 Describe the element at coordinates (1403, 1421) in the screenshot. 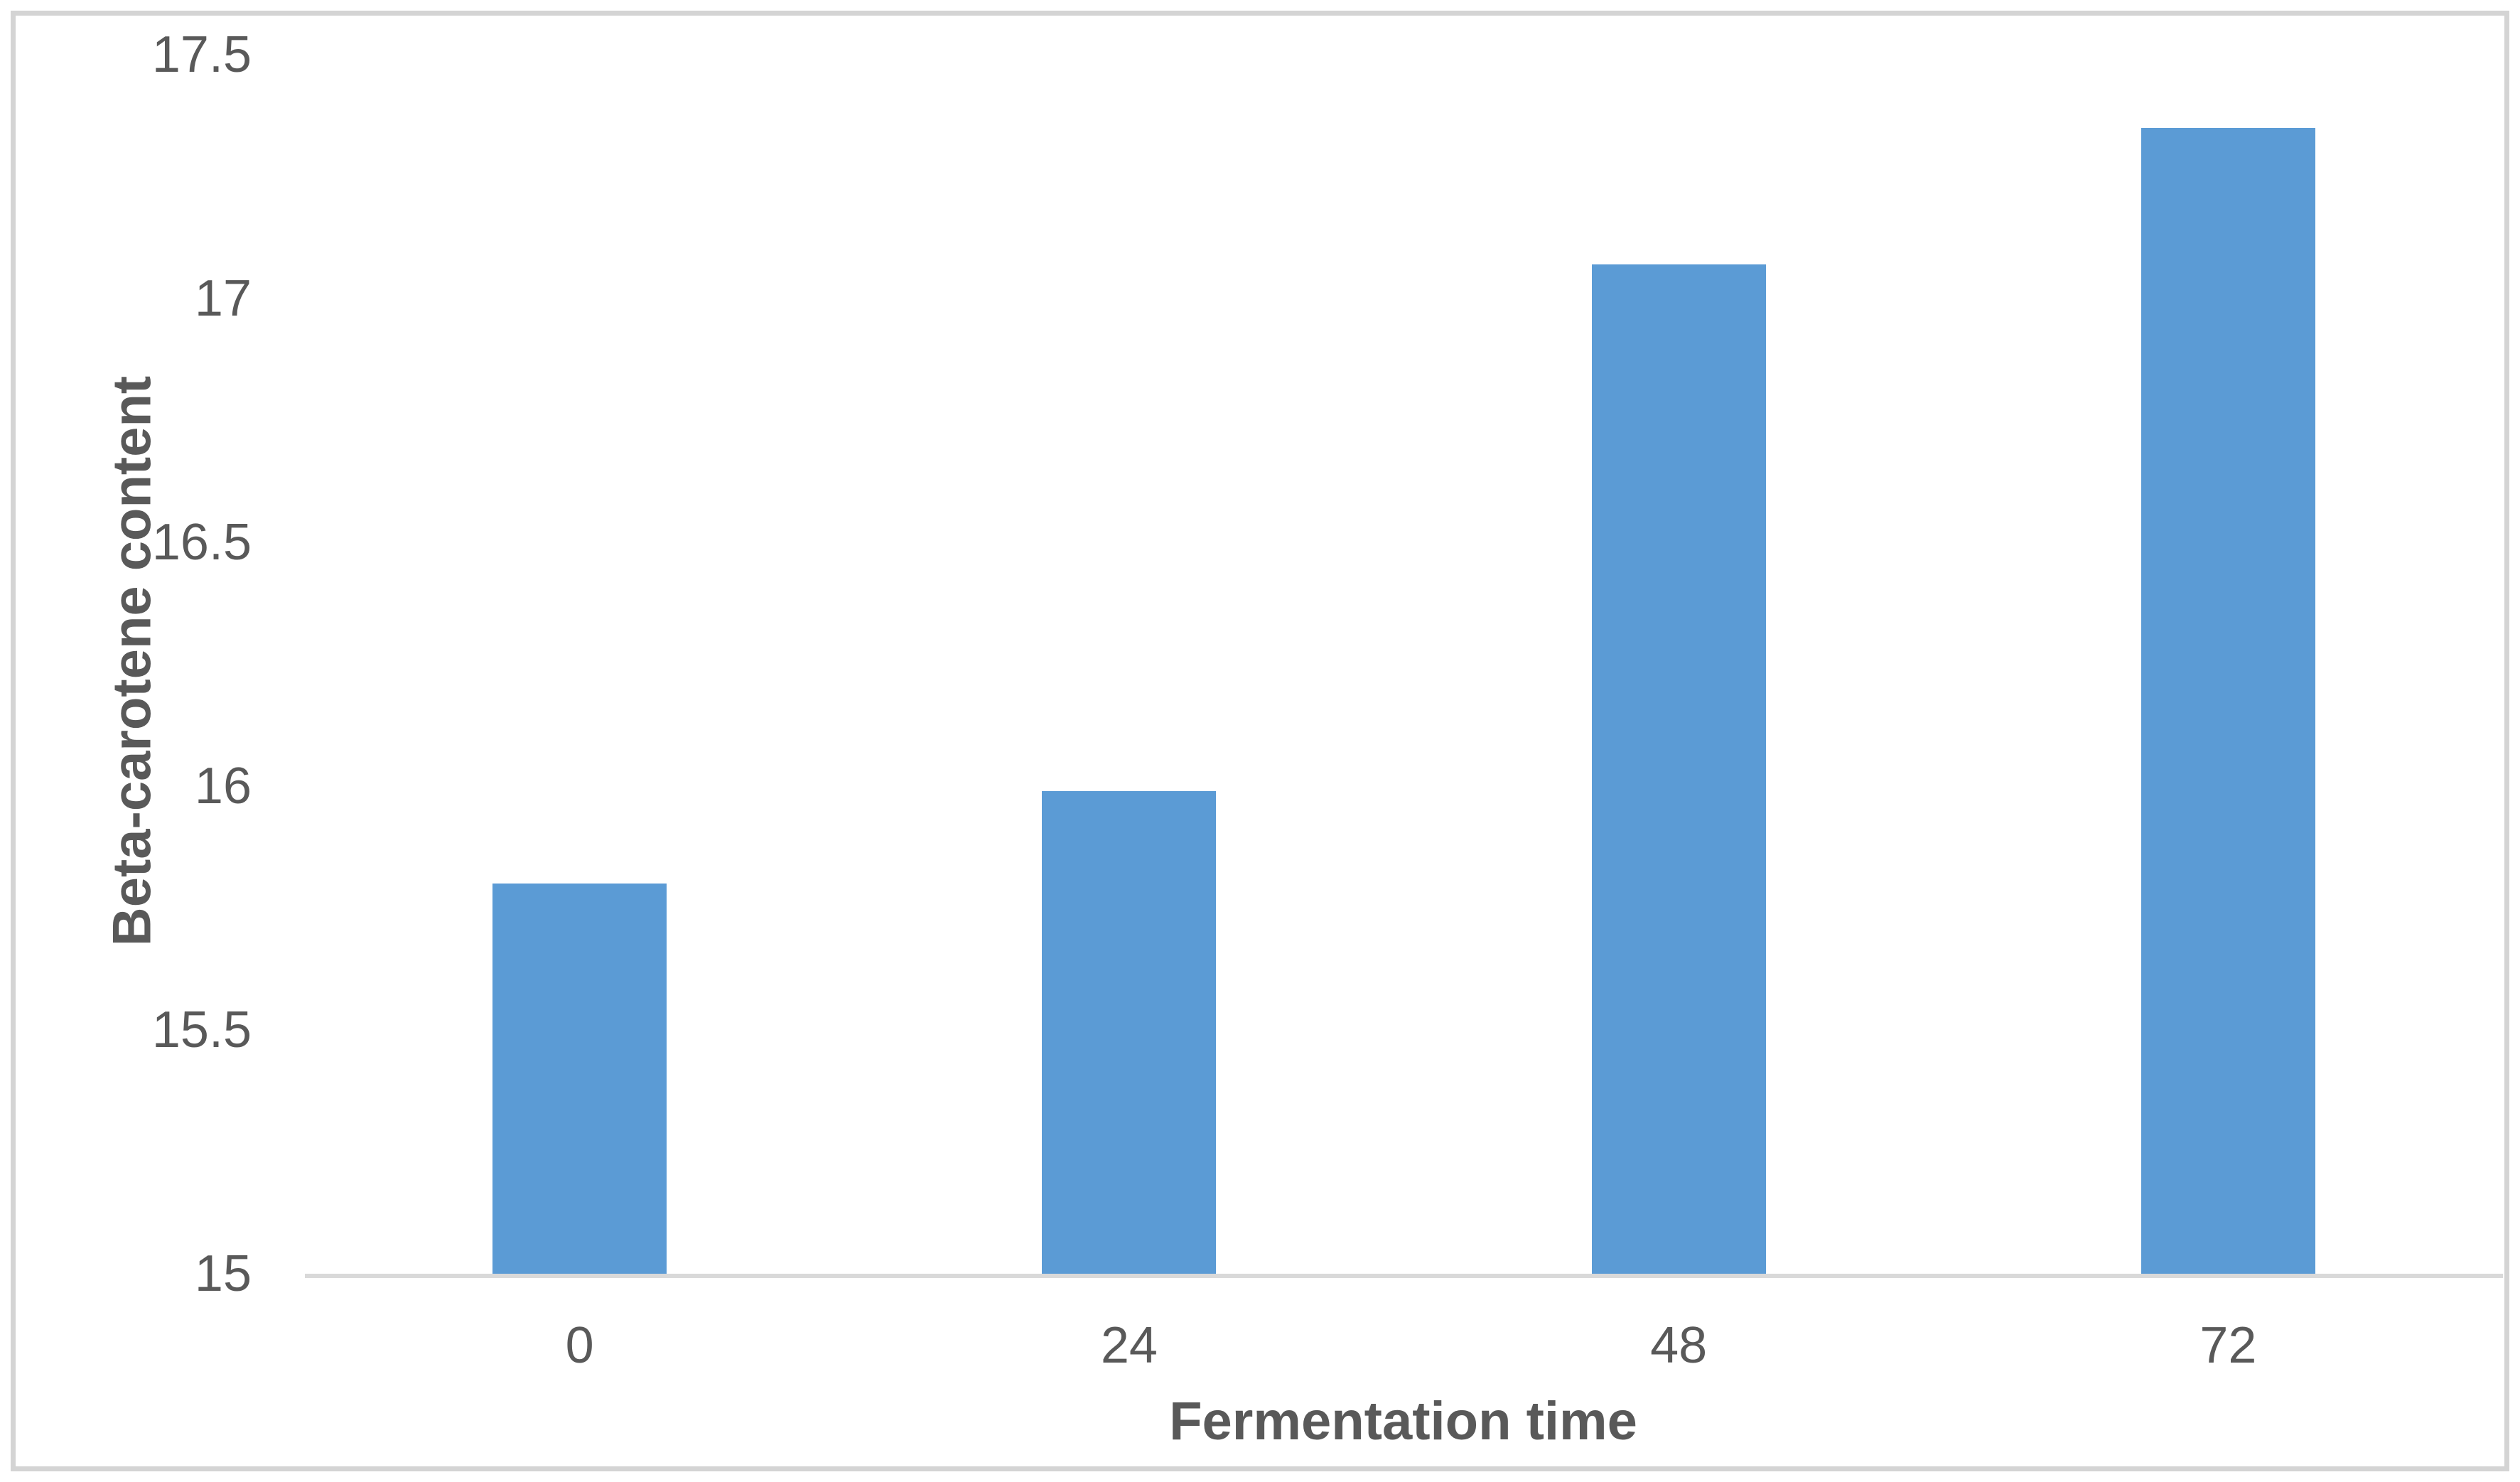

I see `x-axis-title: Fermentation time` at that location.